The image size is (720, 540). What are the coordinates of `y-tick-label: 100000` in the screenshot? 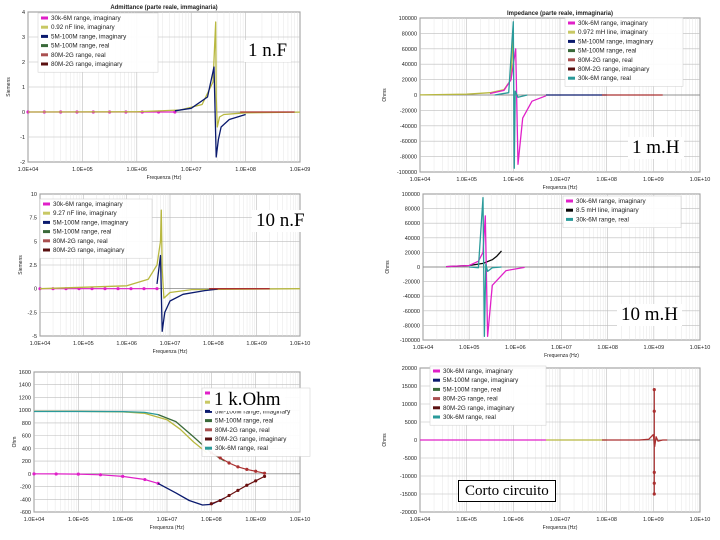 It's located at (408, 19).